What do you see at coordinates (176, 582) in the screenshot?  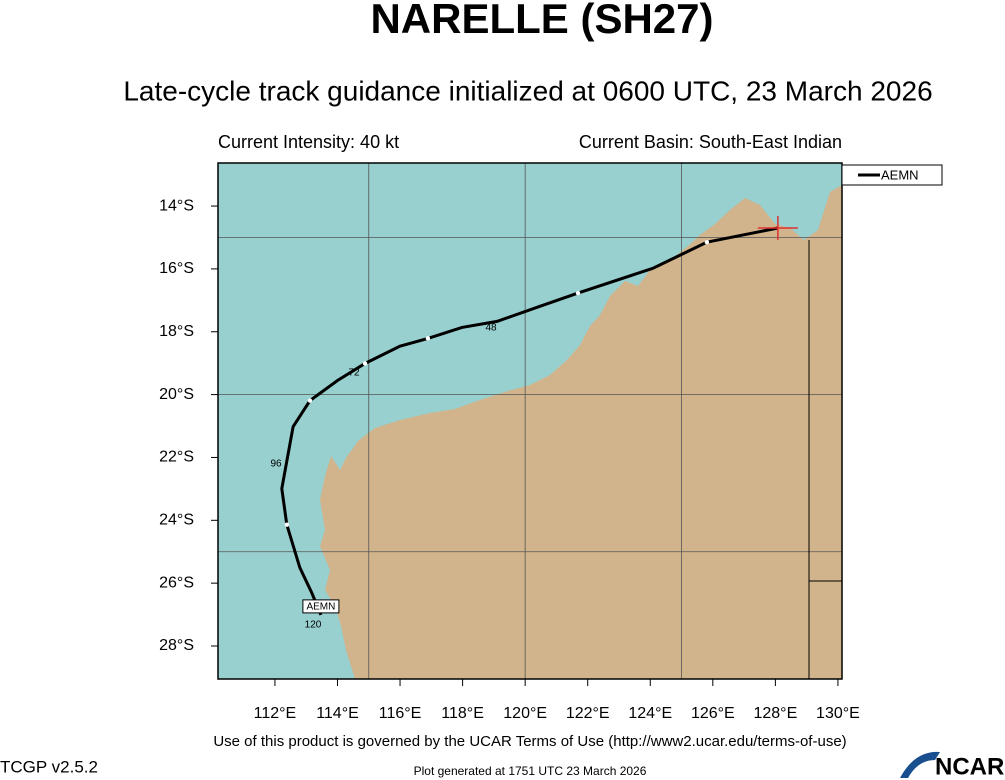 I see `y-tick-label: 26°S` at bounding box center [176, 582].